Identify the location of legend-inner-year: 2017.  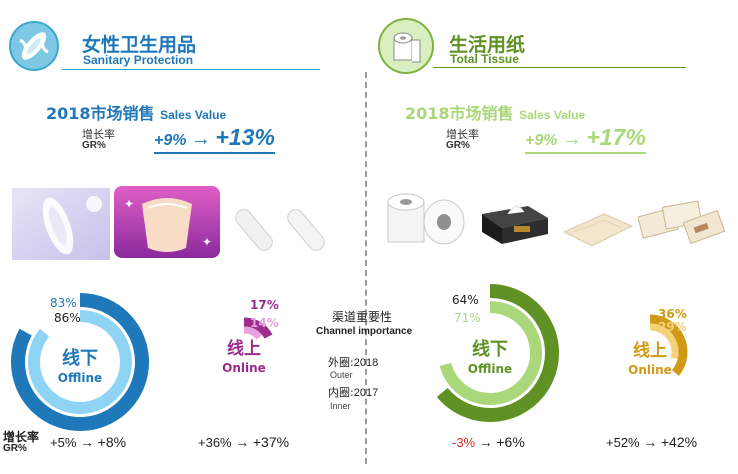
(366, 393).